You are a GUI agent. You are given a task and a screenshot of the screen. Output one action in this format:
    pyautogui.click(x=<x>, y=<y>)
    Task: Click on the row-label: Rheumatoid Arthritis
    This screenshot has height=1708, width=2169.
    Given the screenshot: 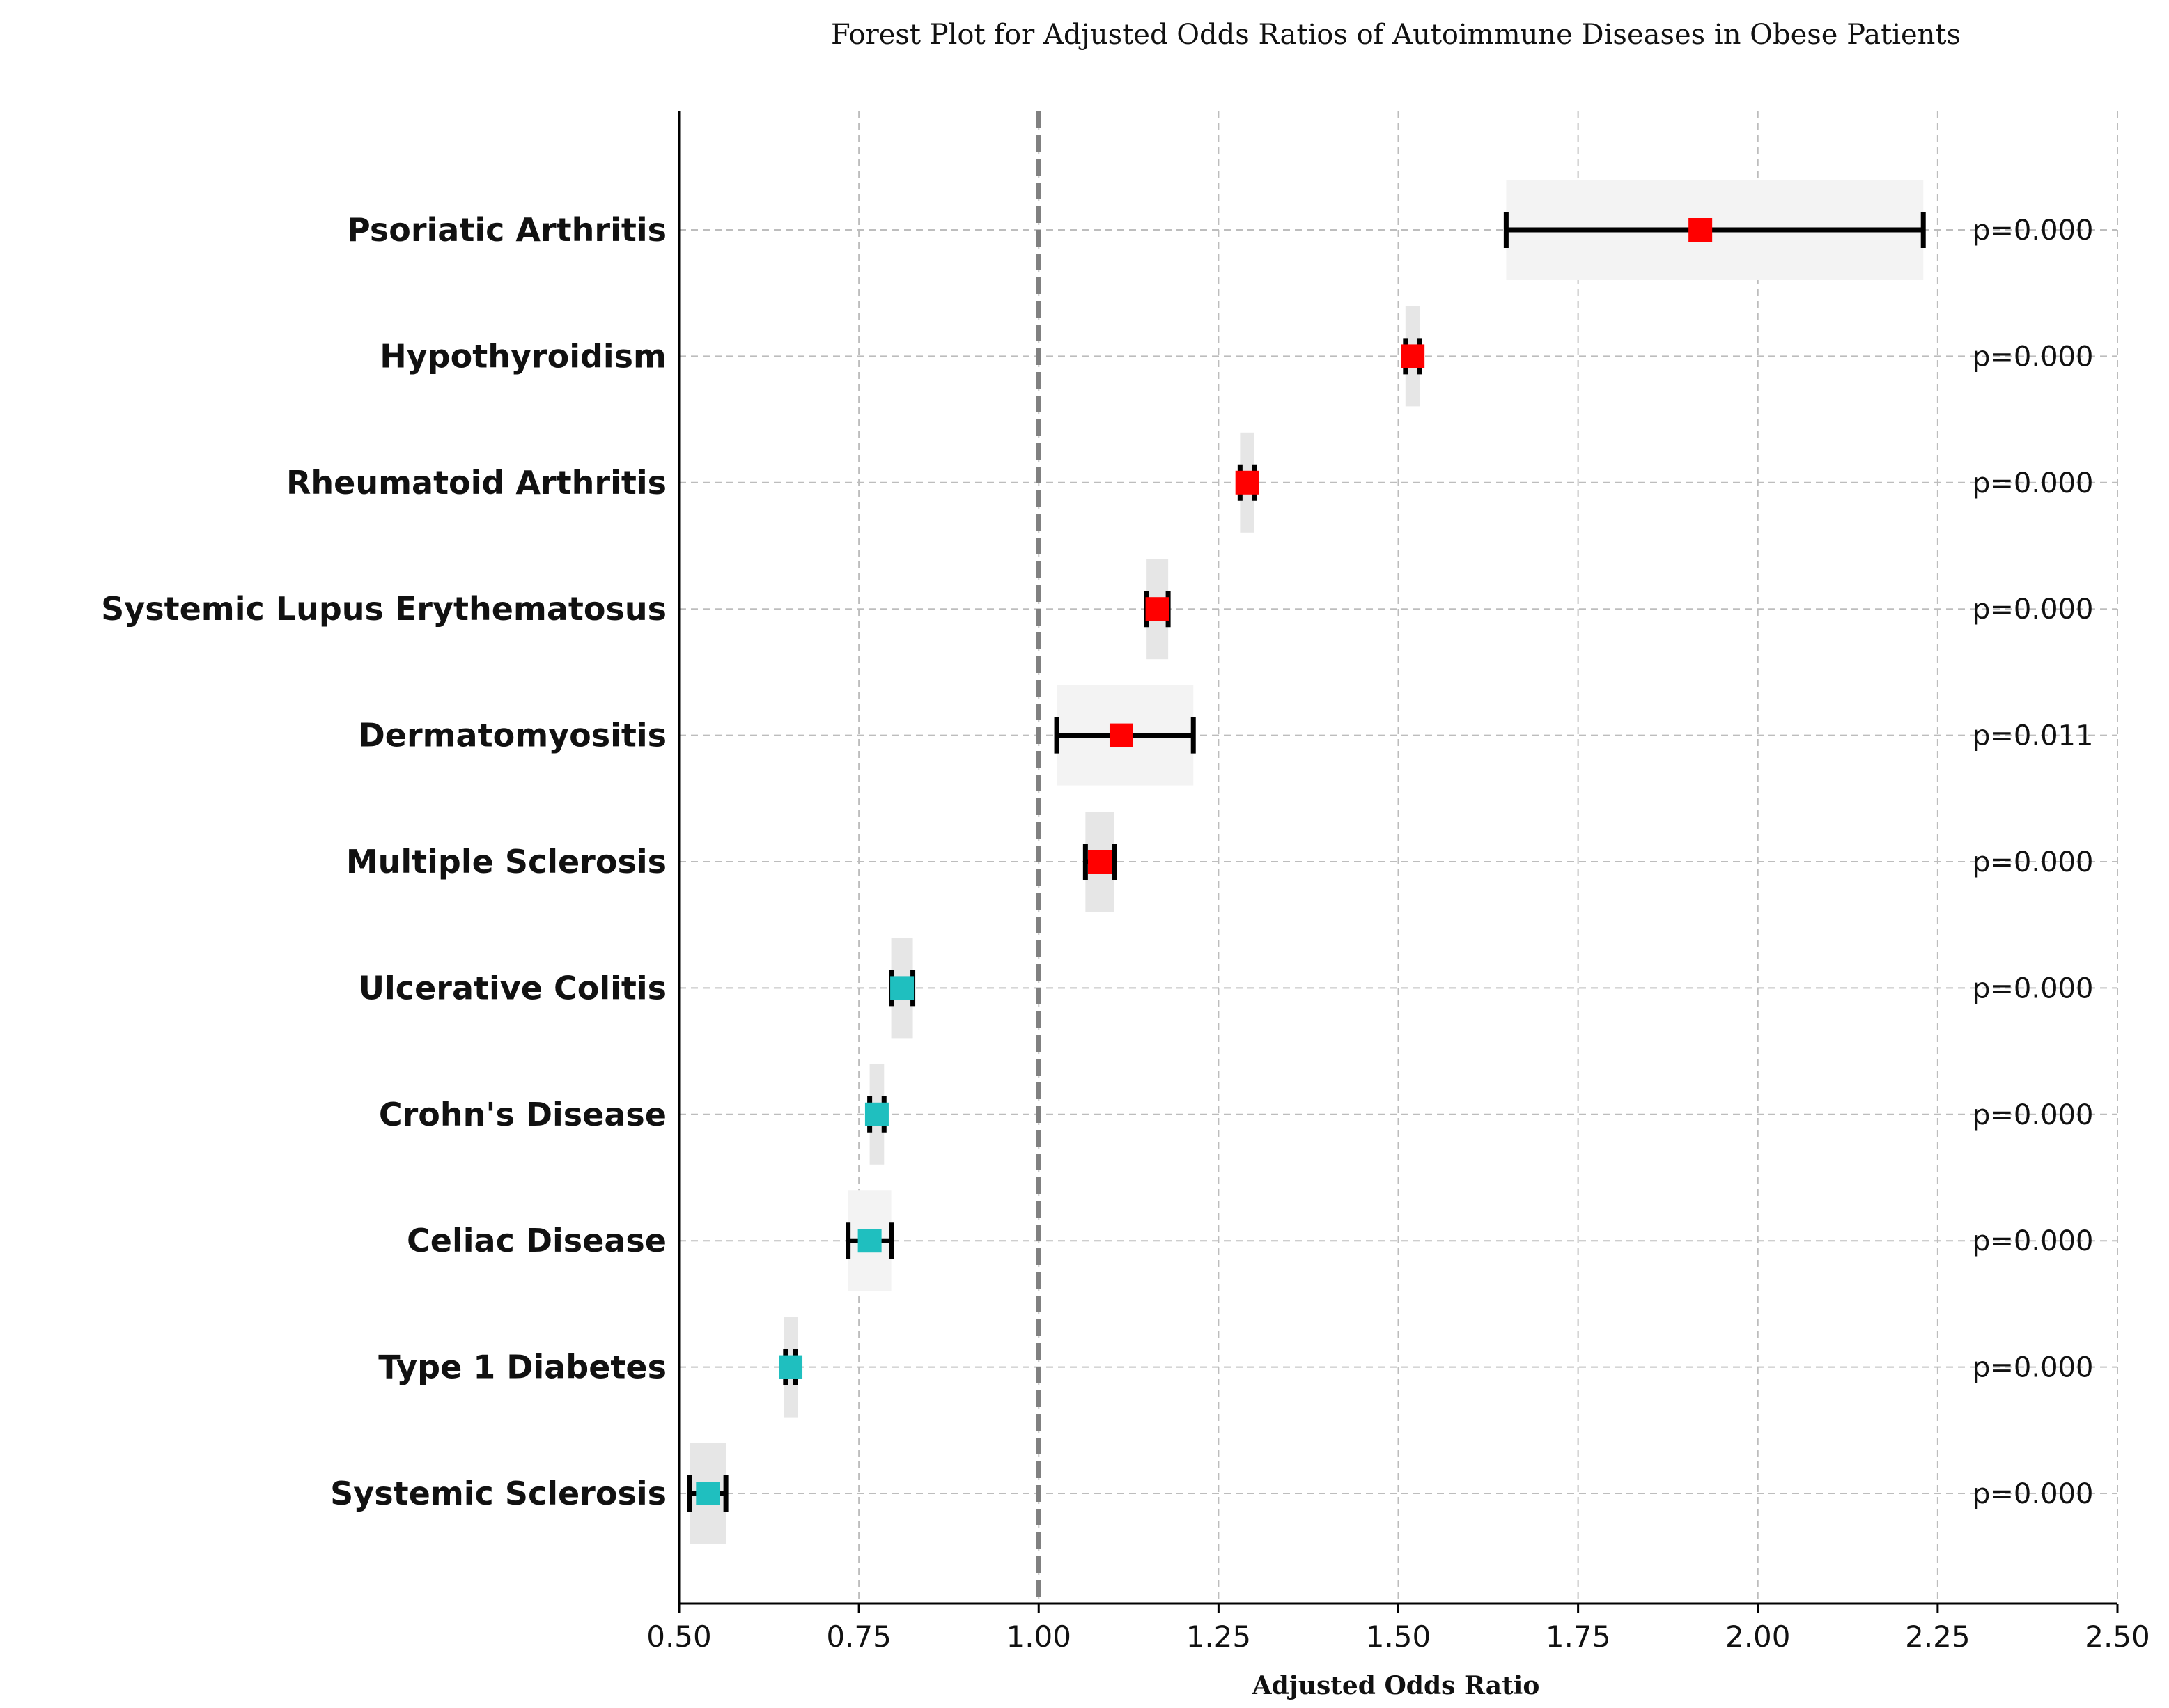 What is the action you would take?
    pyautogui.click(x=477, y=483)
    